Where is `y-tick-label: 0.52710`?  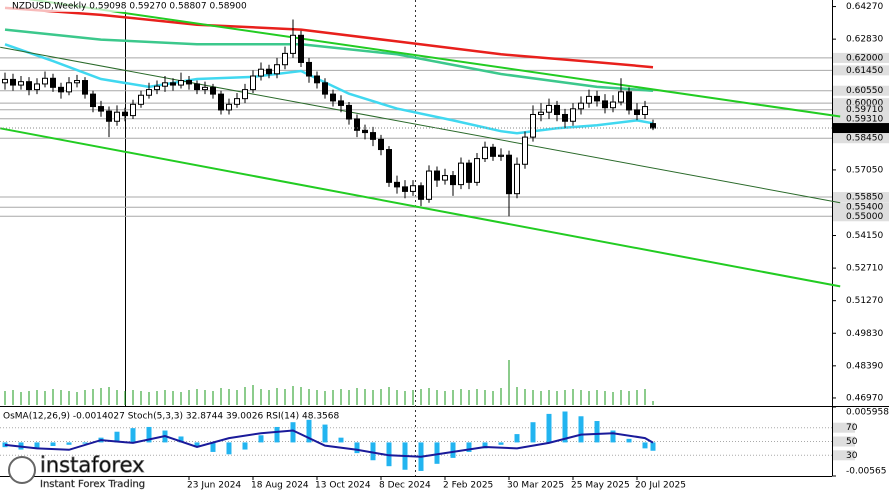 y-tick-label: 0.52710 is located at coordinates (864, 269).